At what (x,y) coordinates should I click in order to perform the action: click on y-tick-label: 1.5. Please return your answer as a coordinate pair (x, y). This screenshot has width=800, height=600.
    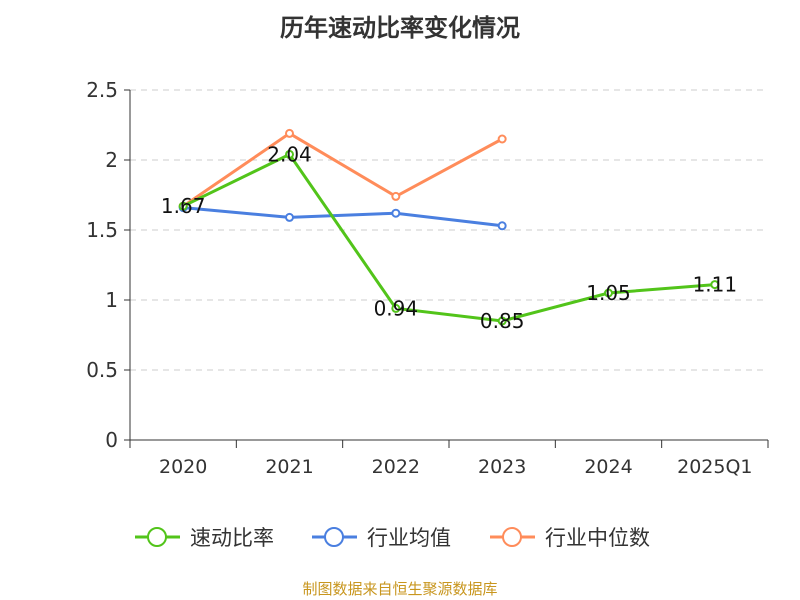
    Looking at the image, I should click on (102, 230).